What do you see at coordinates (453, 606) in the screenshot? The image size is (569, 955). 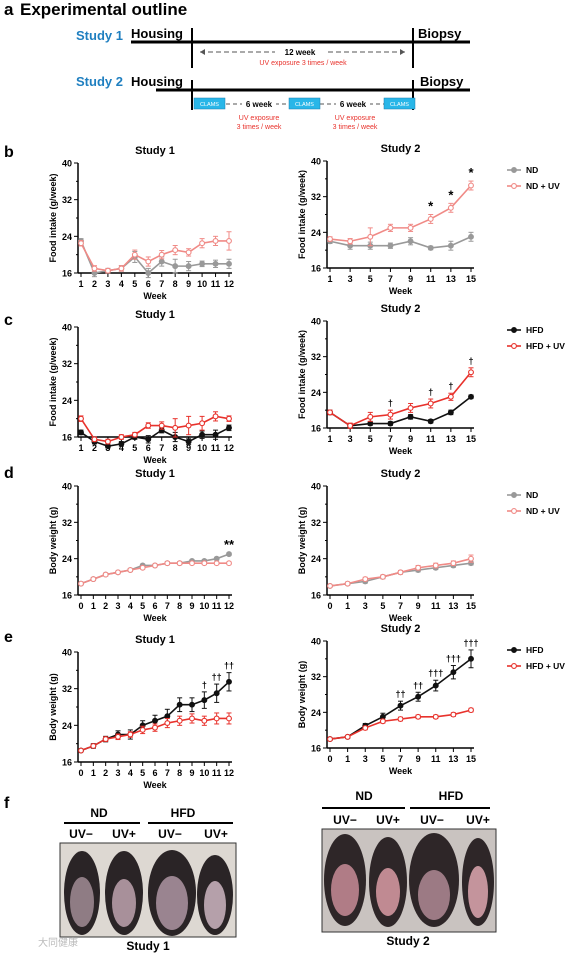 I see `x-tick-label: 13` at bounding box center [453, 606].